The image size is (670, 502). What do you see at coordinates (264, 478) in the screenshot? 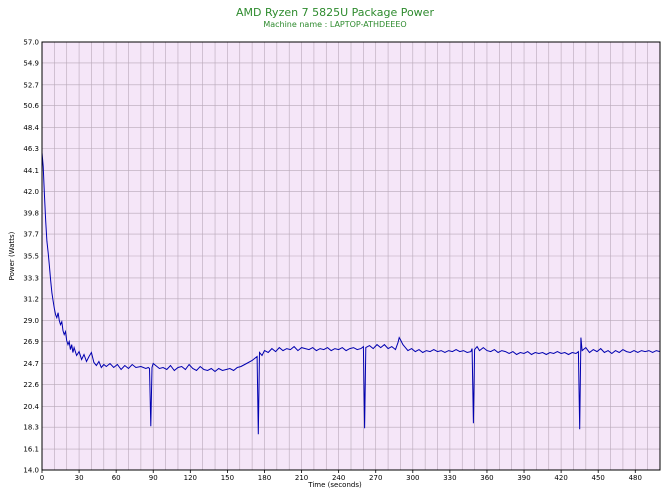
I see `x-tick-label: 180` at bounding box center [264, 478].